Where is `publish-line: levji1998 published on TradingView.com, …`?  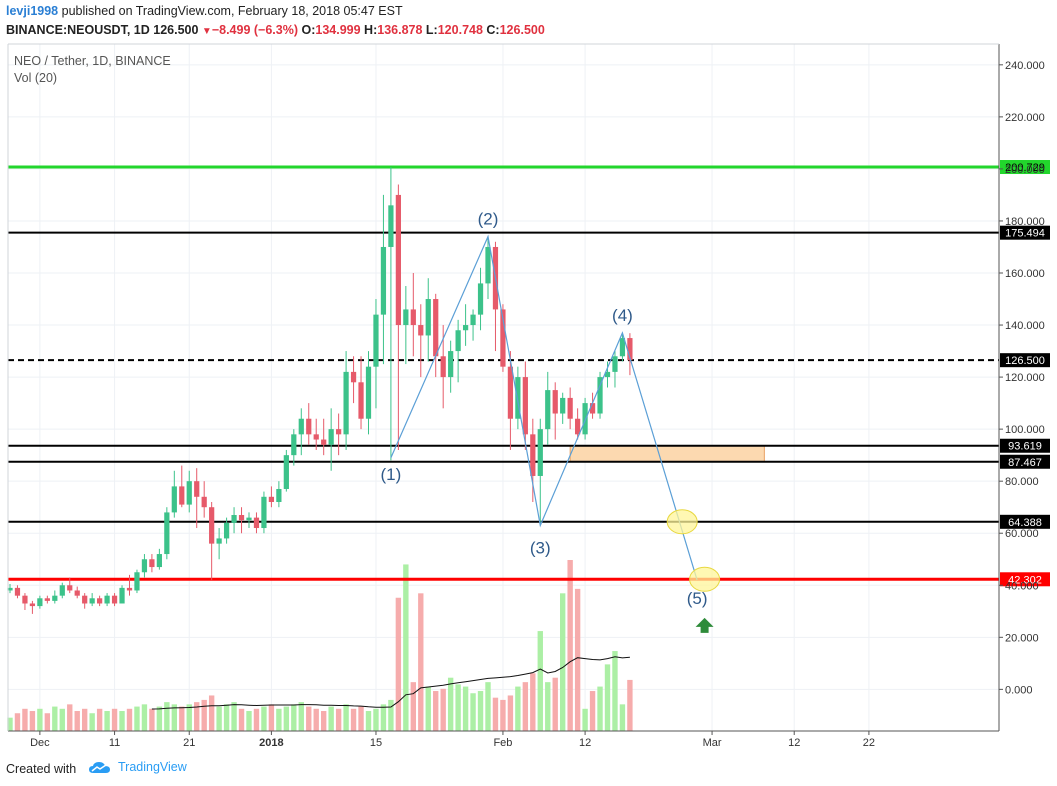 publish-line: levji1998 published on TradingView.com, … is located at coordinates (204, 11).